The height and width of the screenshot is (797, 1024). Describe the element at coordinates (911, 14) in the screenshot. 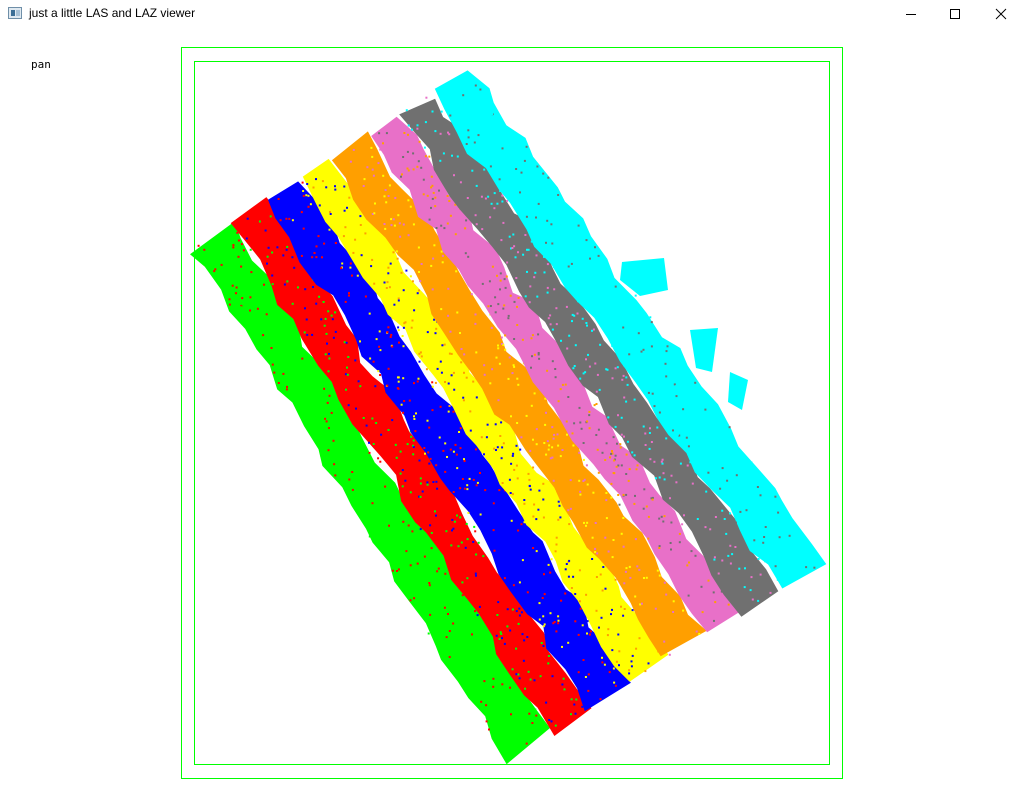

I see `minimize-button` at that location.